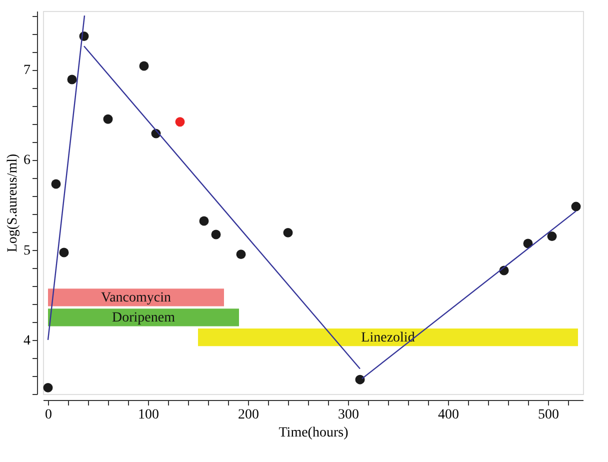  What do you see at coordinates (13, 202) in the screenshot?
I see `y-axis-title: Log(S.aureus/ml)` at bounding box center [13, 202].